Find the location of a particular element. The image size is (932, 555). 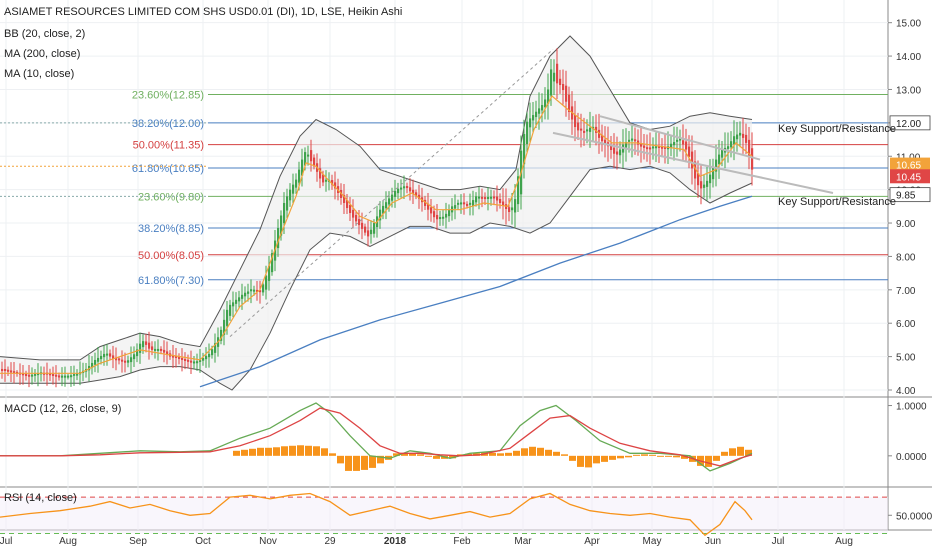

time-tick-label: Jun is located at coordinates (713, 541).